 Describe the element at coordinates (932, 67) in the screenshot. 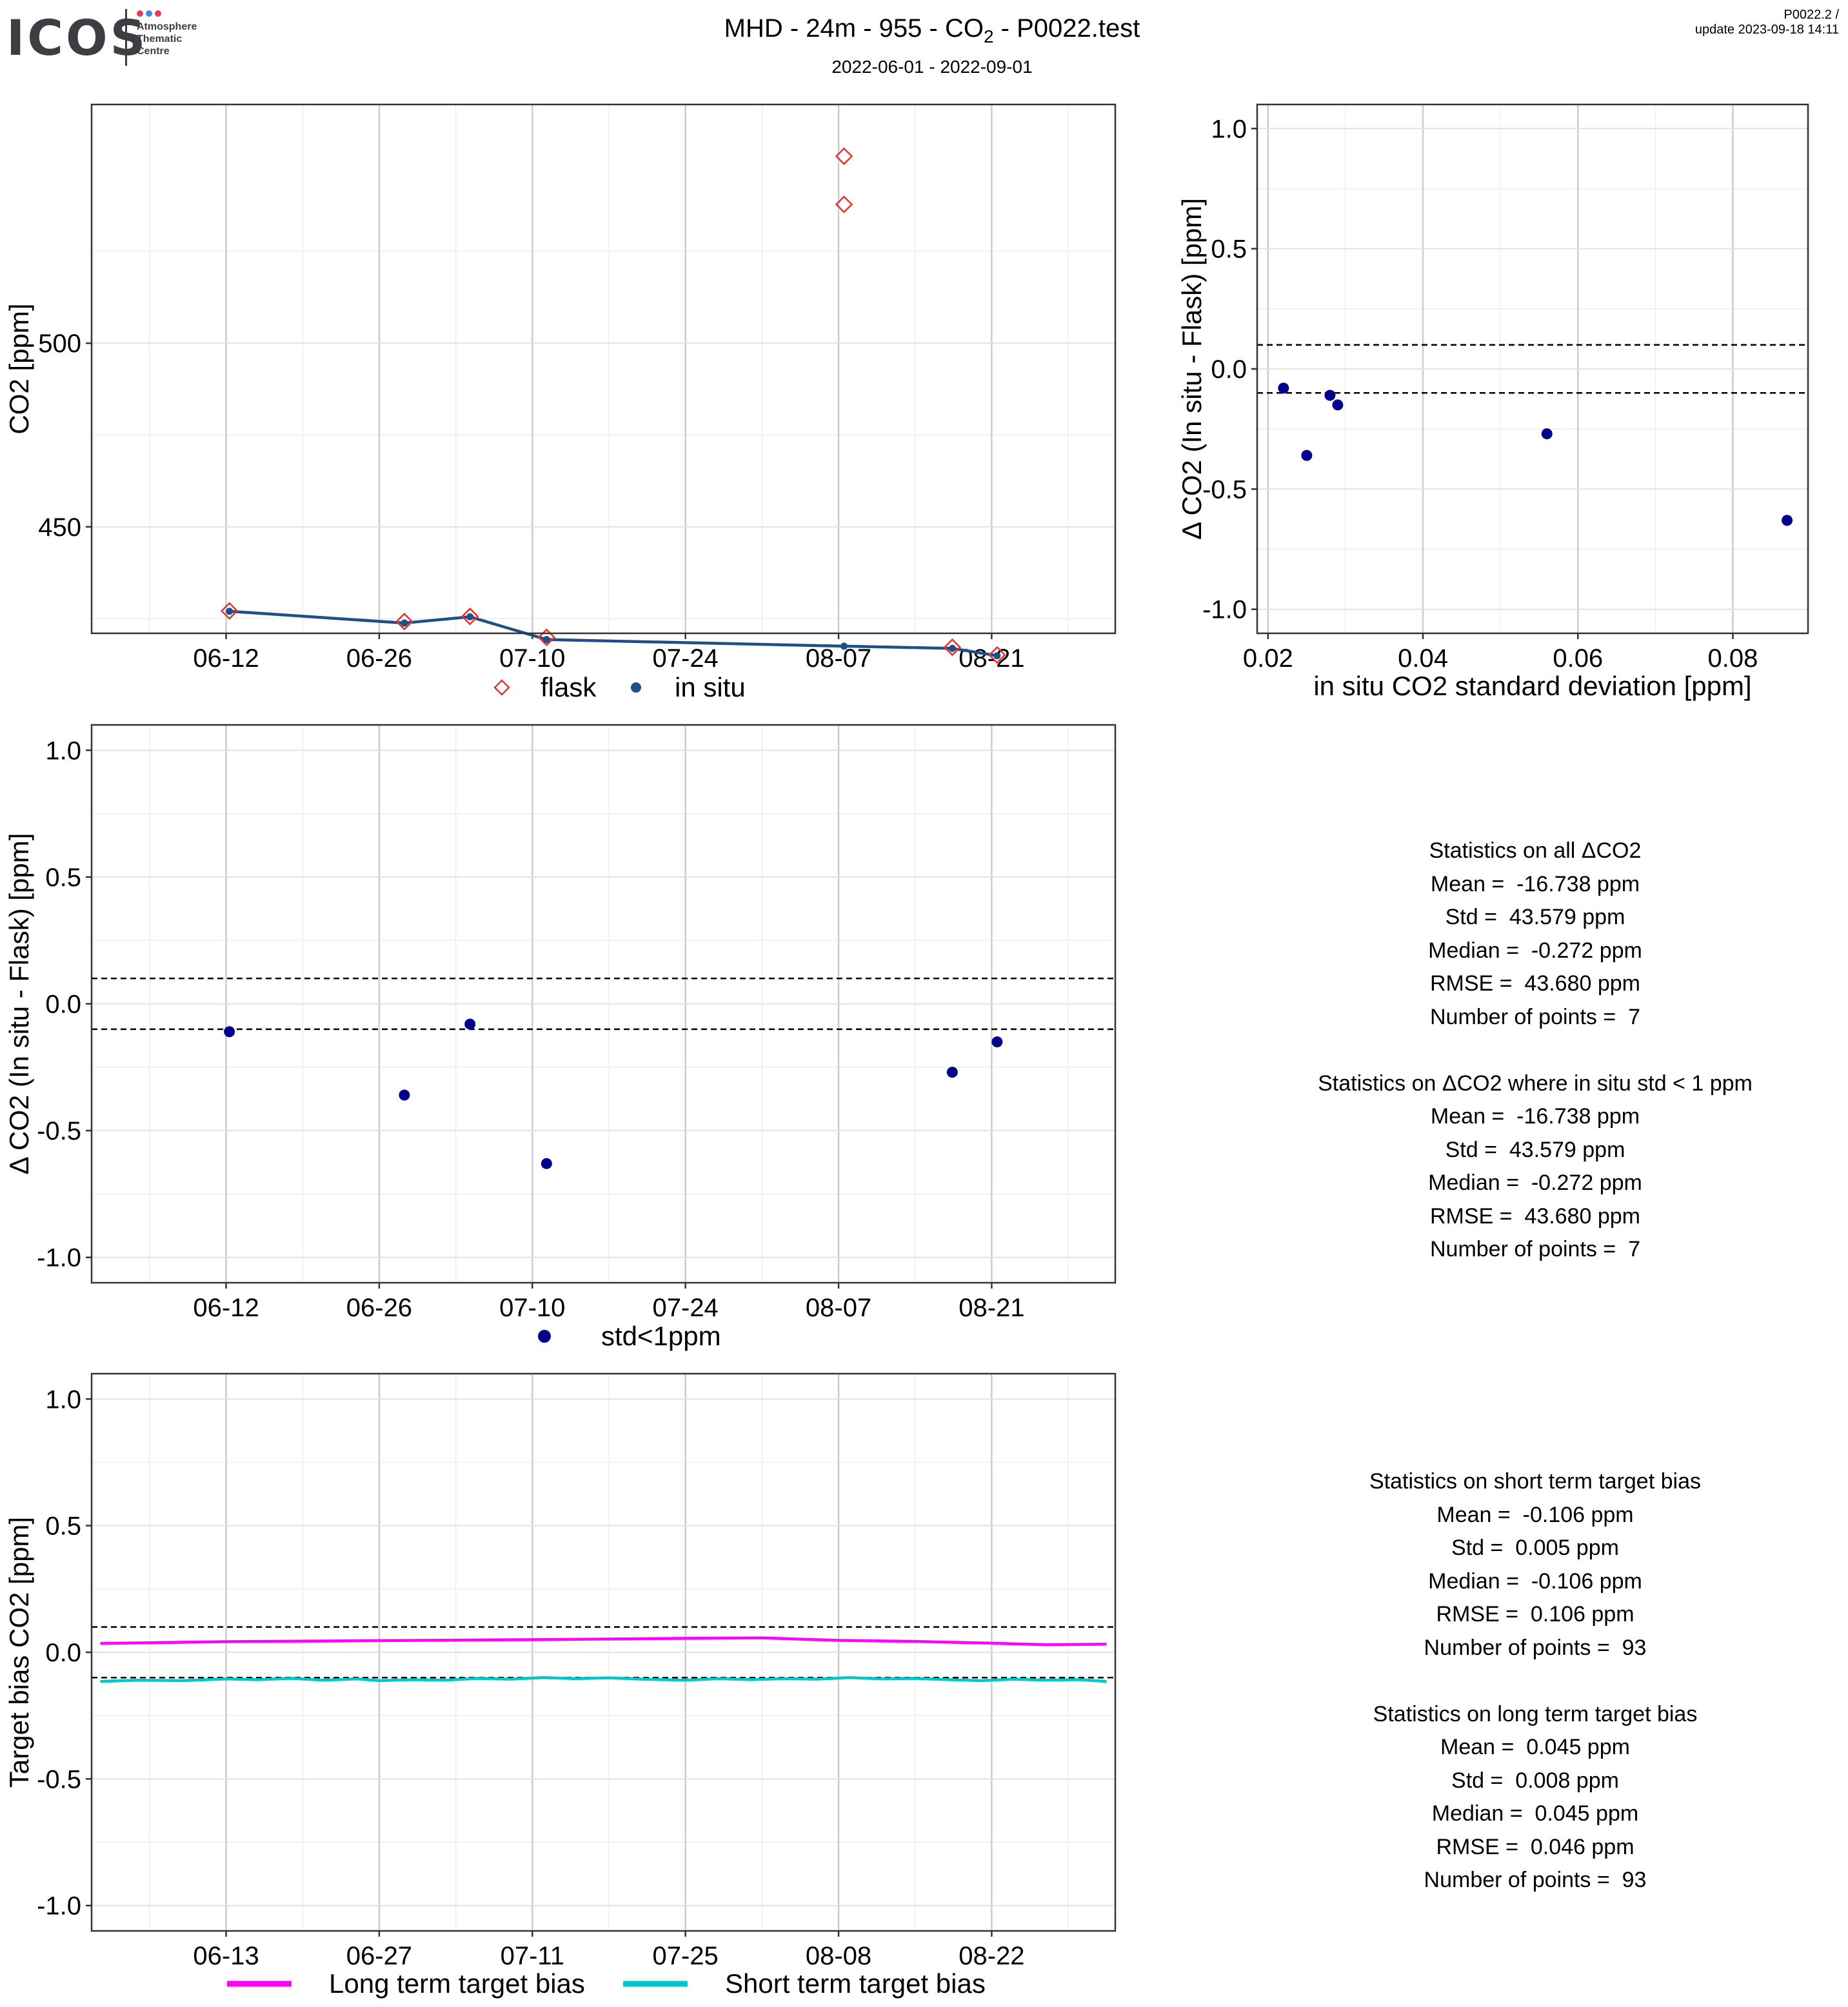

I see `date-range: 2022-06-01 - 2022-09-01` at that location.